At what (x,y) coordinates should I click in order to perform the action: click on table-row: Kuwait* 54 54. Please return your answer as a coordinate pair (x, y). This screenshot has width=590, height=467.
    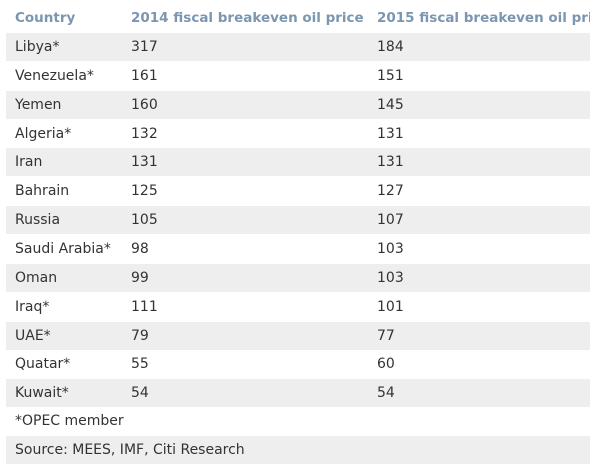
    Looking at the image, I should click on (298, 393).